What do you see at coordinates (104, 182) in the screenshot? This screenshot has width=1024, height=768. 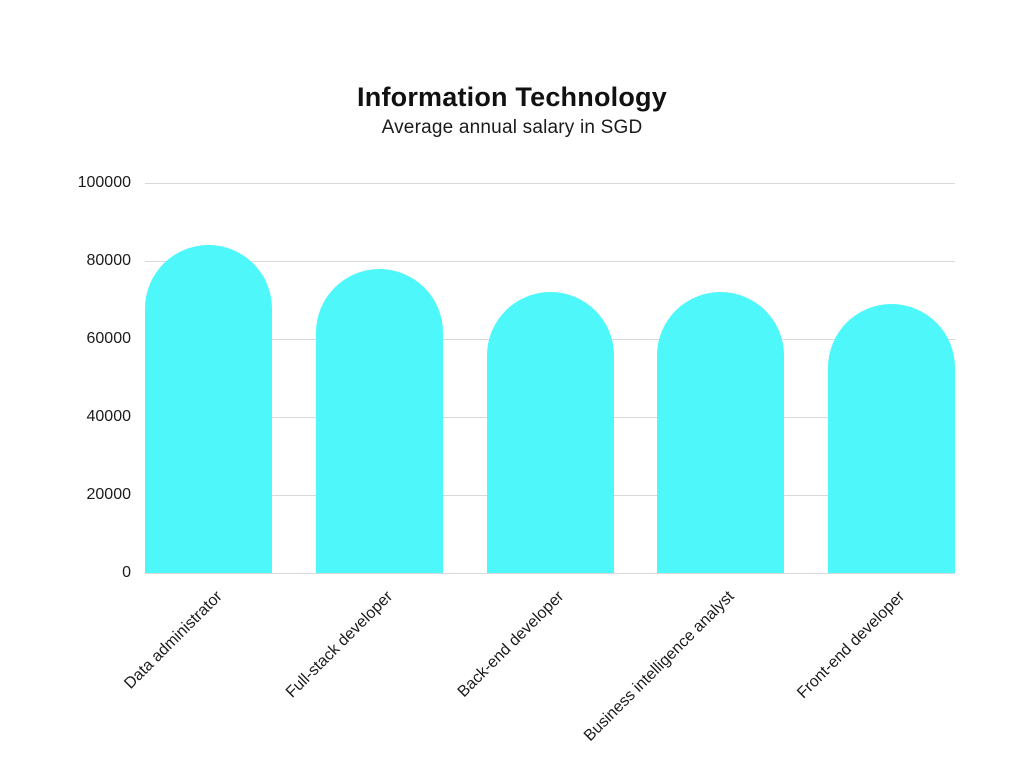 I see `y-tick-label: 100000` at bounding box center [104, 182].